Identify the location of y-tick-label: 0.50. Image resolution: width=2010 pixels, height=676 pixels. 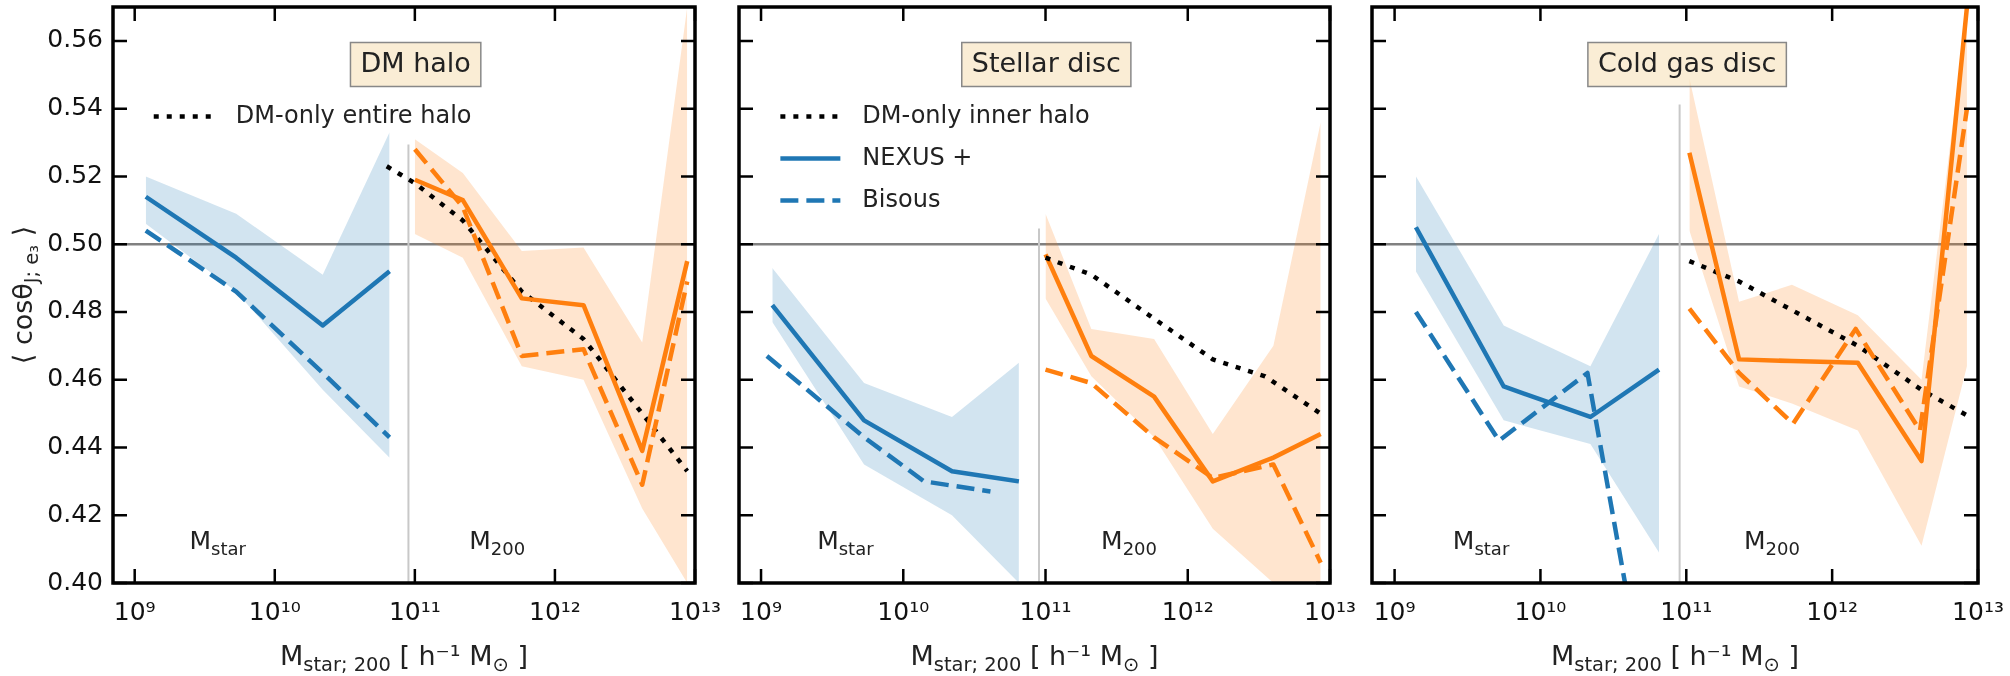
(75, 242).